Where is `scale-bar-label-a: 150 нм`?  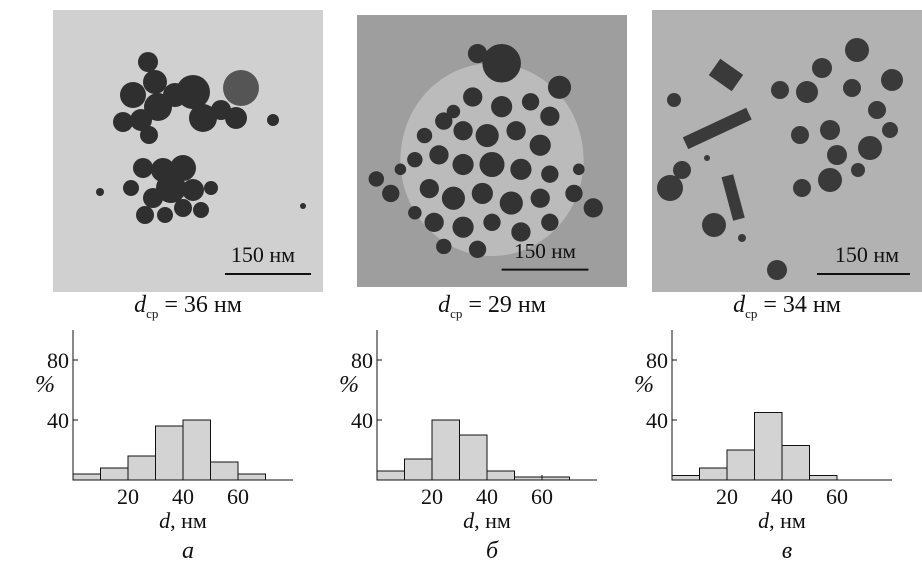 scale-bar-label-a: 150 нм is located at coordinates (263, 254).